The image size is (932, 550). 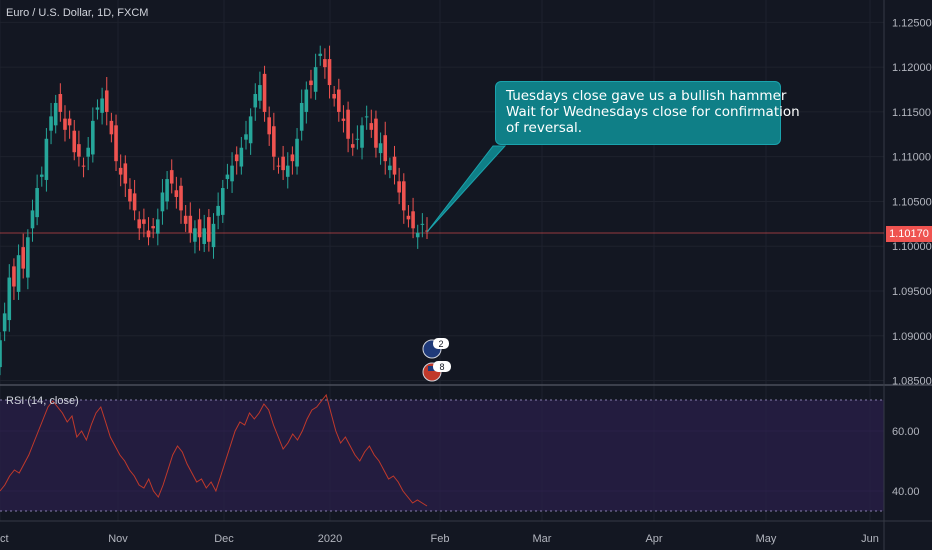 I want to click on current-price-tag: 1.10170, so click(x=909, y=234).